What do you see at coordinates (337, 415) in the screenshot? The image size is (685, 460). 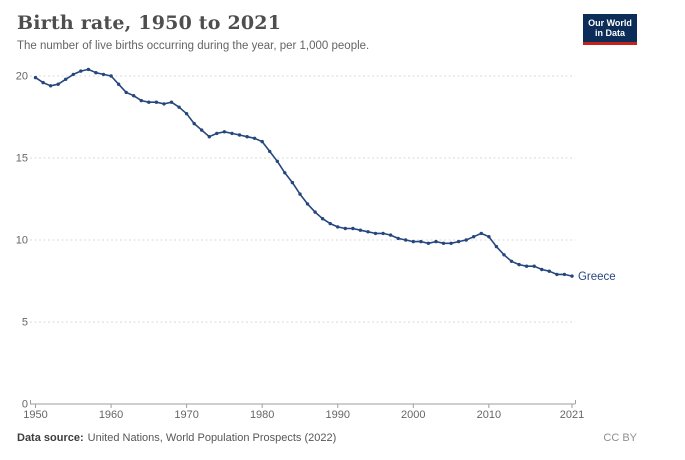 I see `x-tick-label-1990: 1990` at bounding box center [337, 415].